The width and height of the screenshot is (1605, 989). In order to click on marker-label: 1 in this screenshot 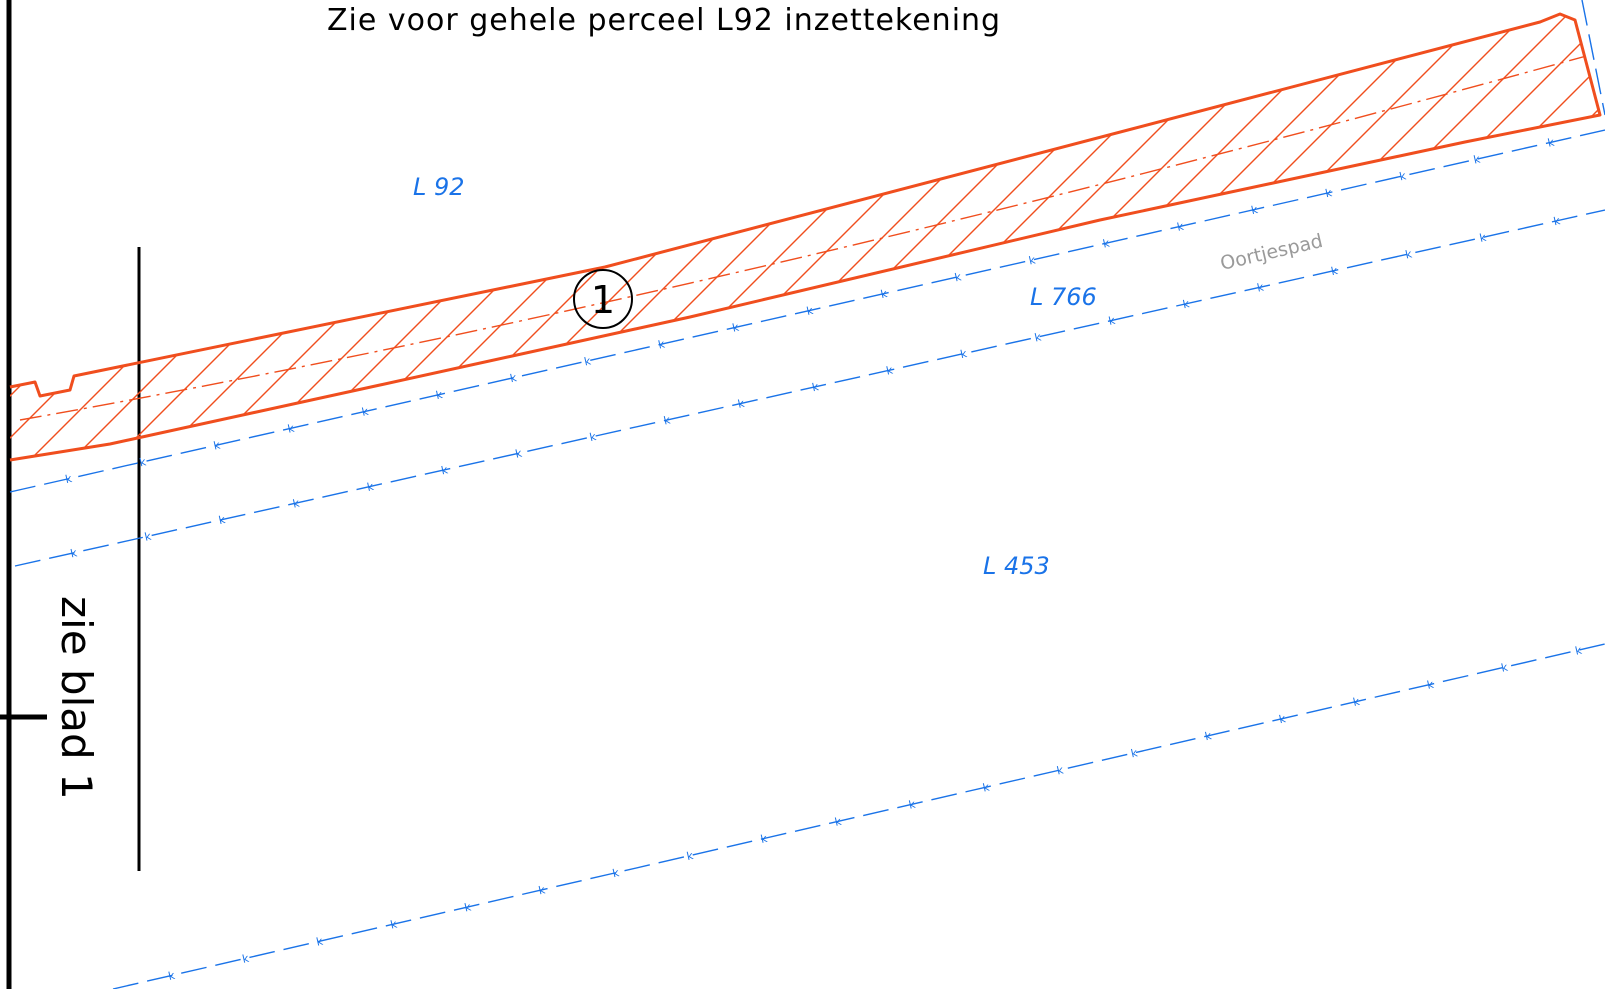, I will do `click(603, 300)`.